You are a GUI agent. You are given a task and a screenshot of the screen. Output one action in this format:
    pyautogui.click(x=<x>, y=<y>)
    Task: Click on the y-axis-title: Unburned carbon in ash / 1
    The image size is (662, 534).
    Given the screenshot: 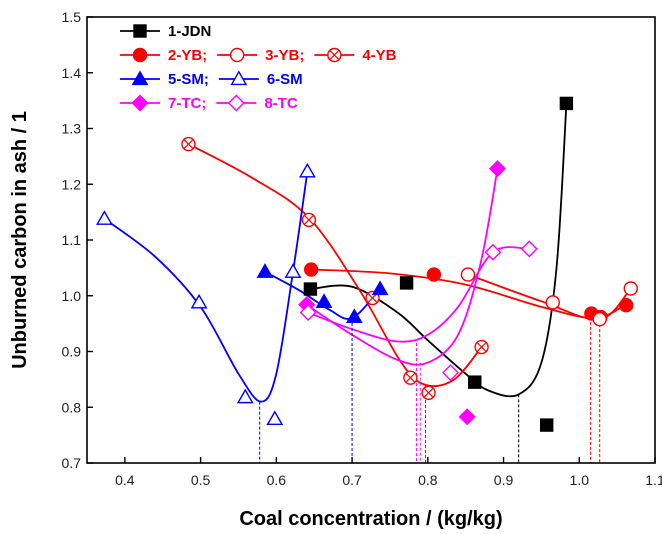 What is the action you would take?
    pyautogui.click(x=20, y=240)
    